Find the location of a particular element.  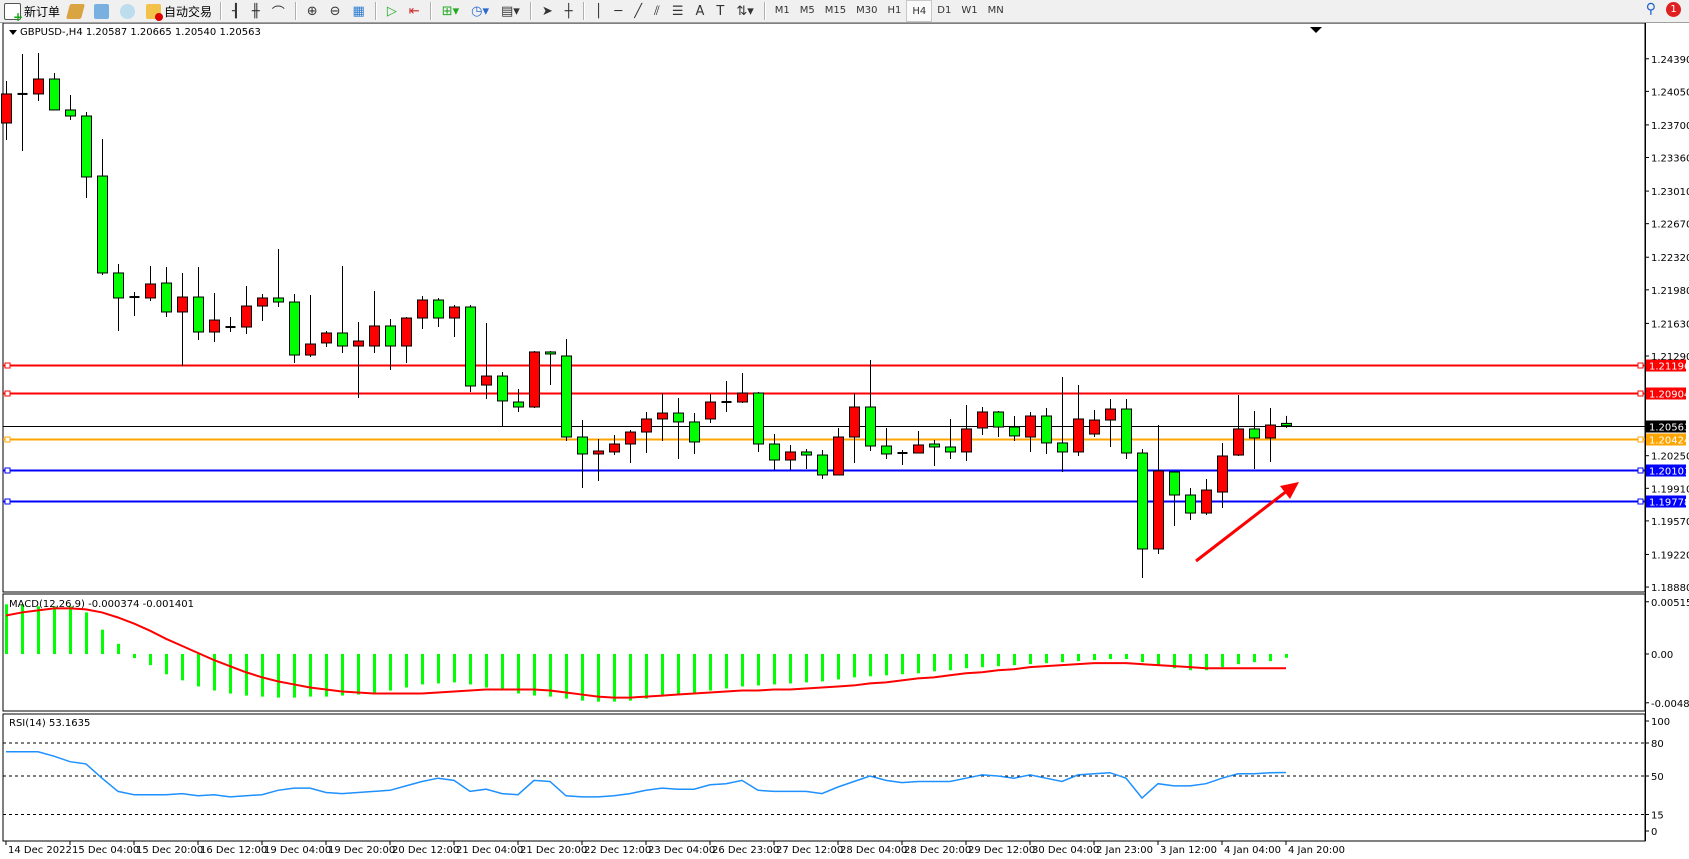

notification-badge: 1 is located at coordinates (1673, 9).